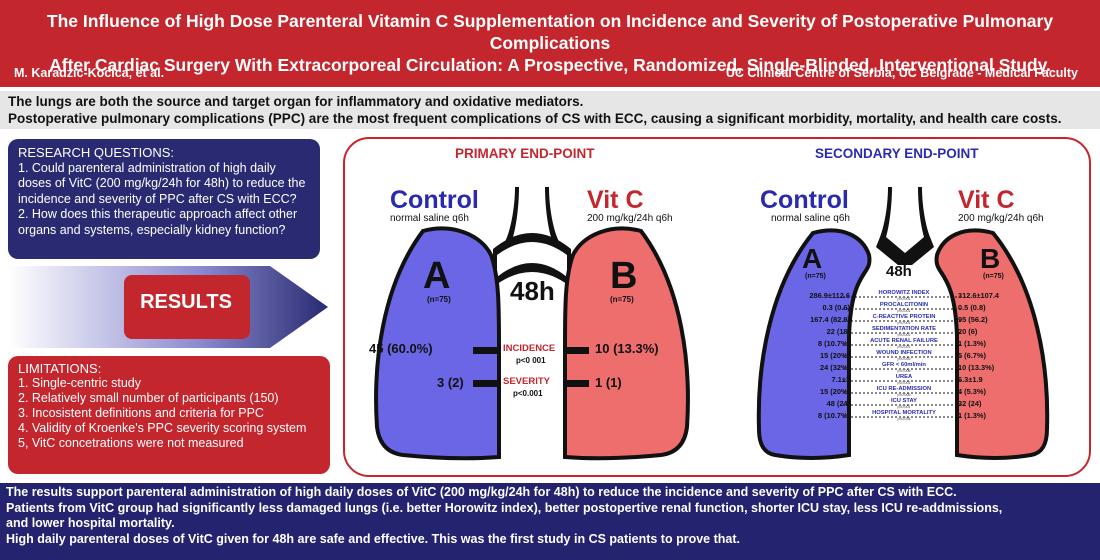 The image size is (1100, 560). What do you see at coordinates (904, 413) in the screenshot?
I see `secondary-row-label: HOSPITAL MORTALITY` at bounding box center [904, 413].